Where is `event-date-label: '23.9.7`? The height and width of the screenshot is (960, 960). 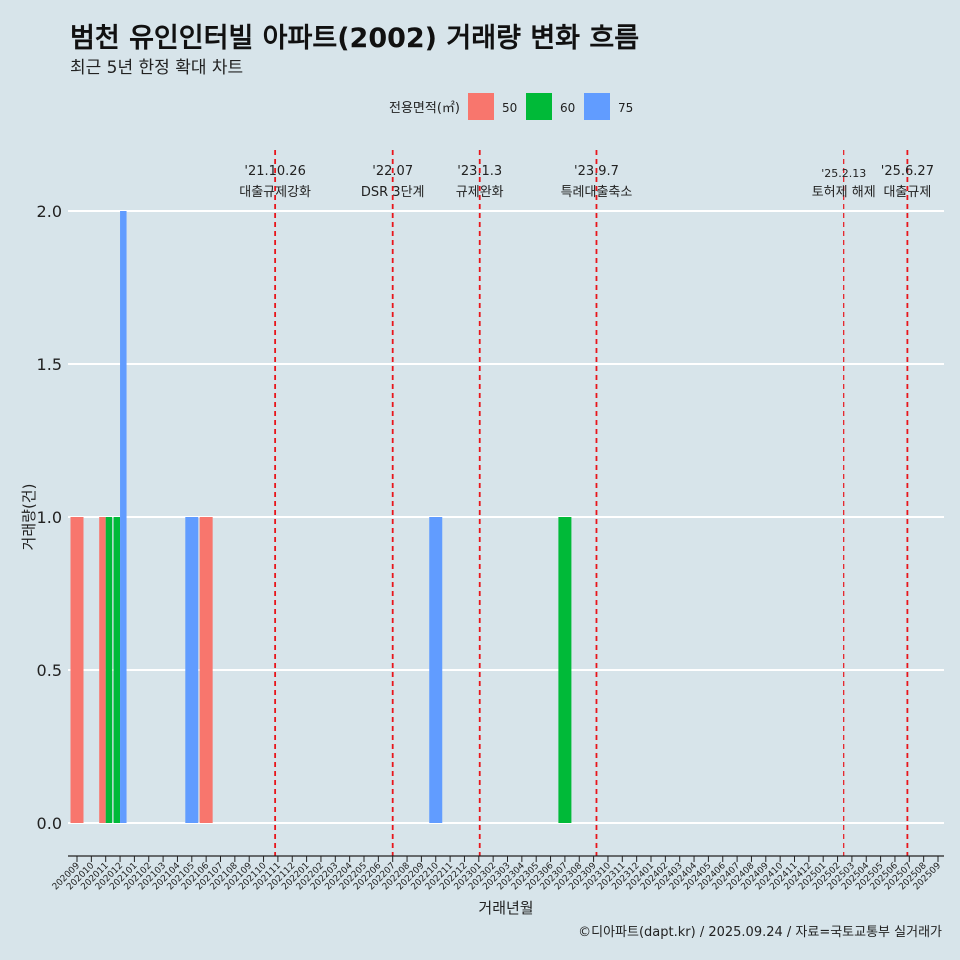 event-date-label: '23.9.7 is located at coordinates (596, 171).